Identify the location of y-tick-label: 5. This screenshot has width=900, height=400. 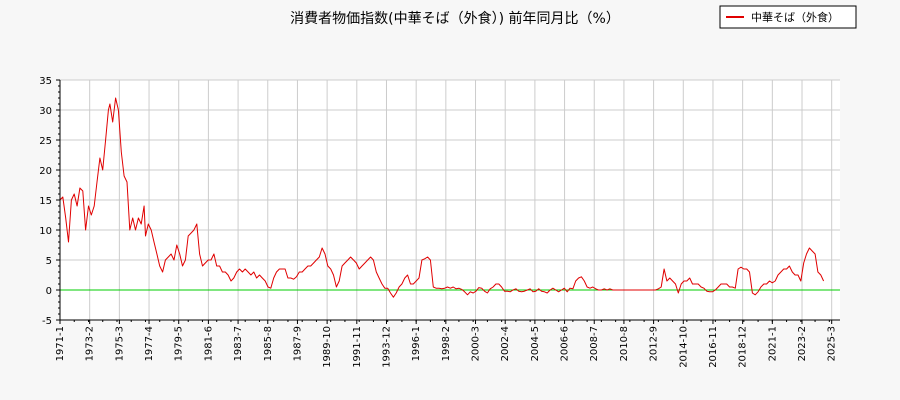
(49, 261).